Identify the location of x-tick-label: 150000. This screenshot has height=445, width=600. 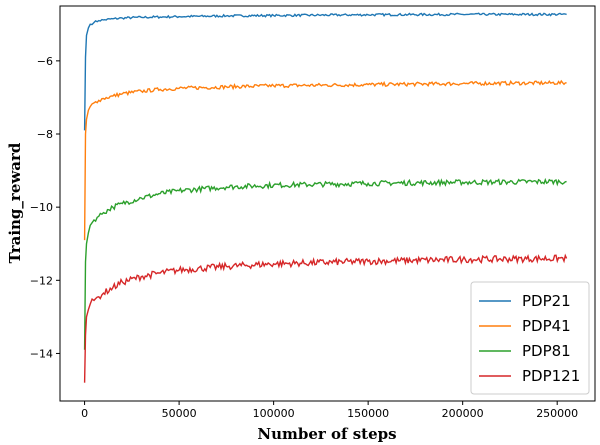
(368, 413).